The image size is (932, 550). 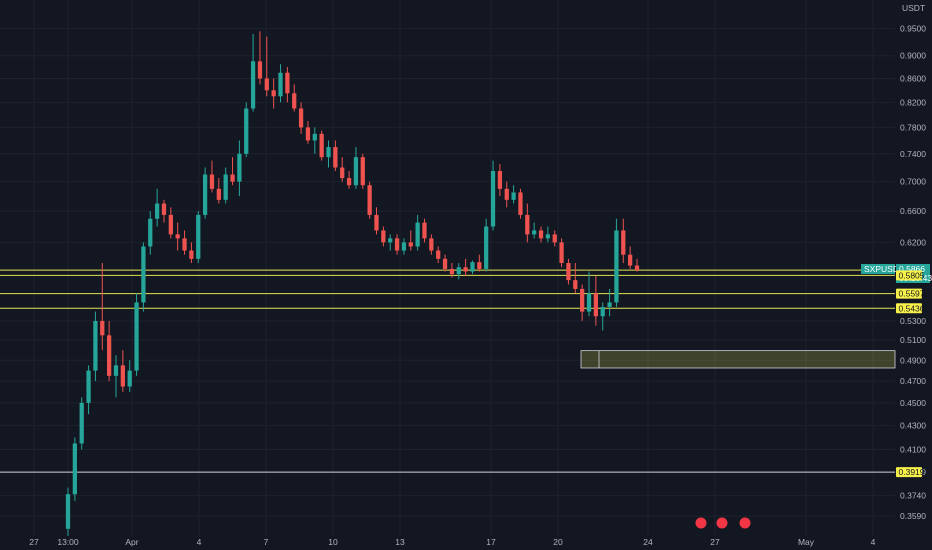 I want to click on y-tick-label: 0.8600, so click(x=913, y=79).